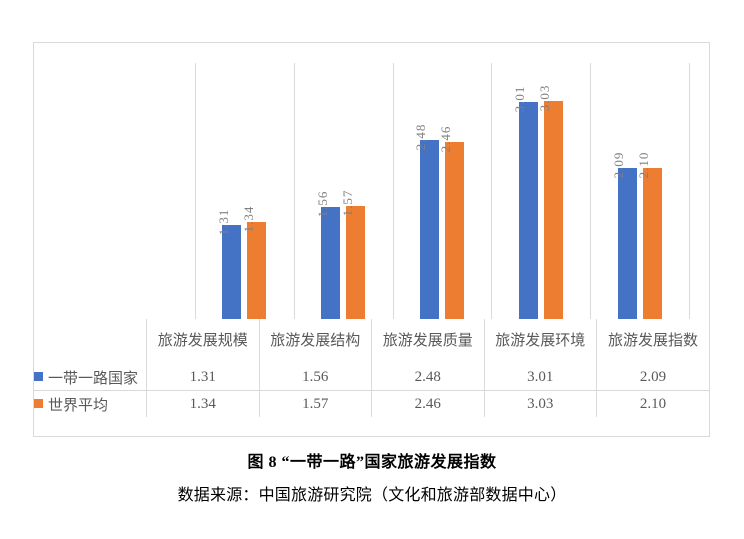  I want to click on legend-item-series-0: 一带一路国家, so click(90, 377).